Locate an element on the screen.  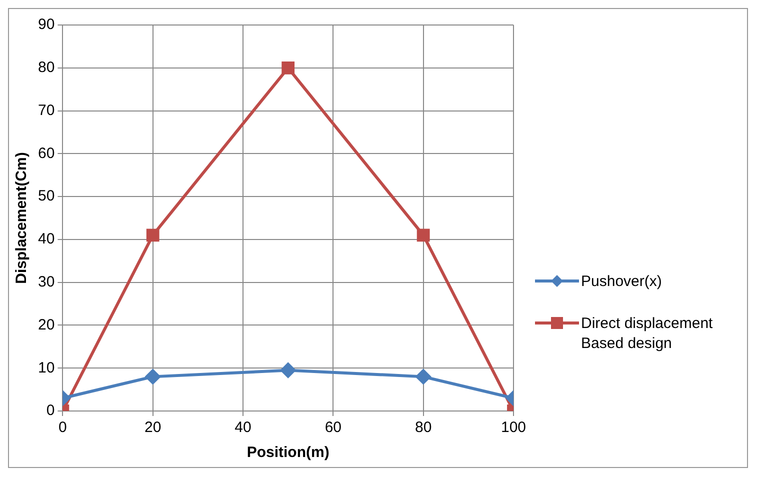
x-tick-label: 80 is located at coordinates (423, 427).